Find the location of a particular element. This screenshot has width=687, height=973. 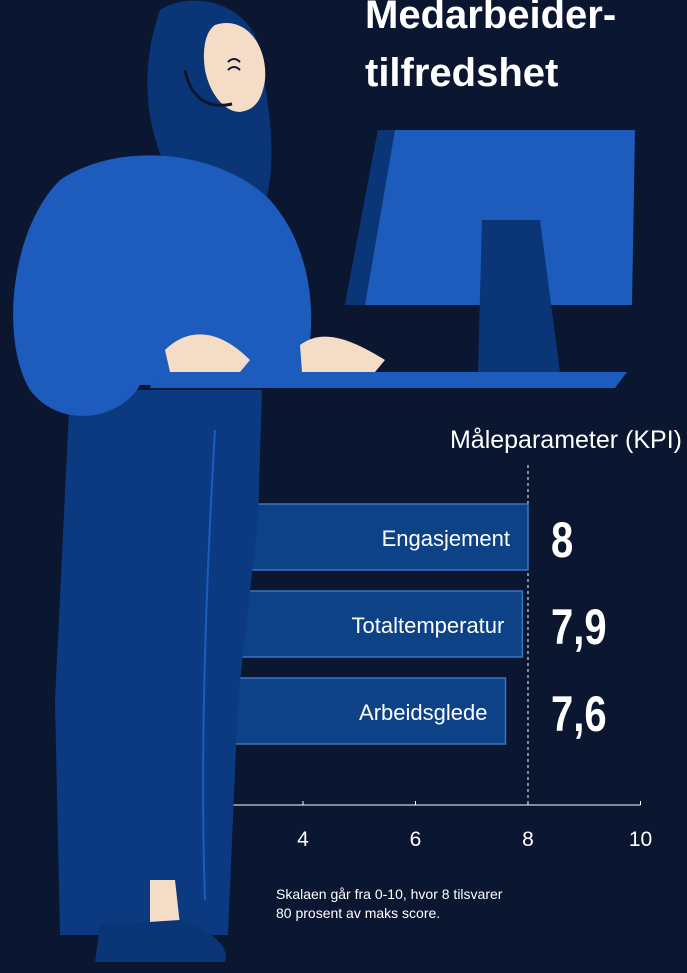

x-tick-label: 6 is located at coordinates (416, 839).